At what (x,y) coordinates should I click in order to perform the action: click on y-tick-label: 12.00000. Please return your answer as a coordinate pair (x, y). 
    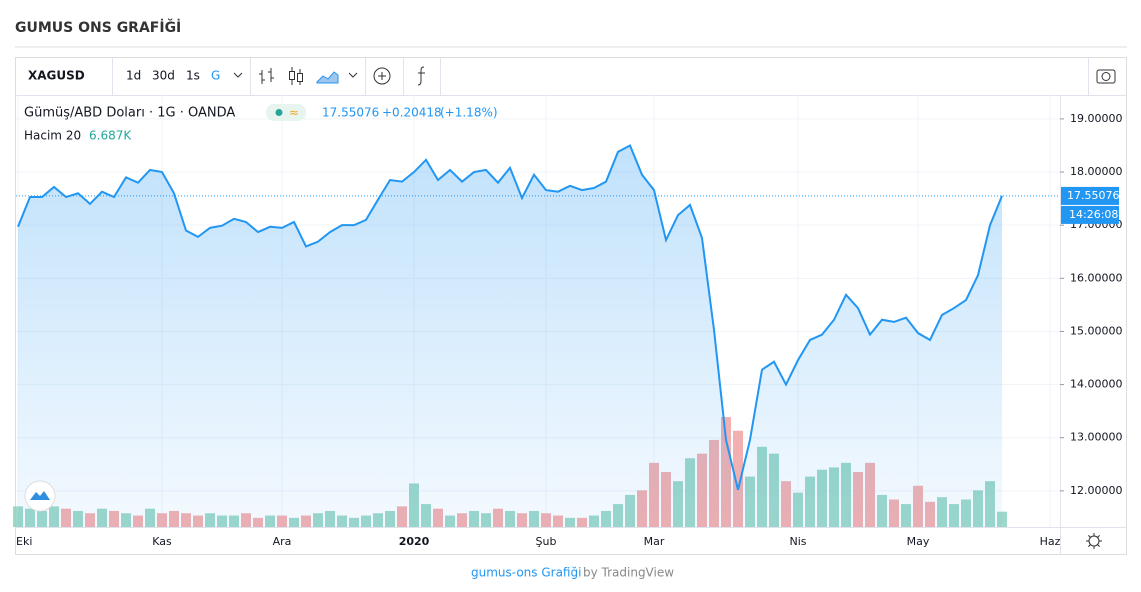
    Looking at the image, I should click on (1096, 490).